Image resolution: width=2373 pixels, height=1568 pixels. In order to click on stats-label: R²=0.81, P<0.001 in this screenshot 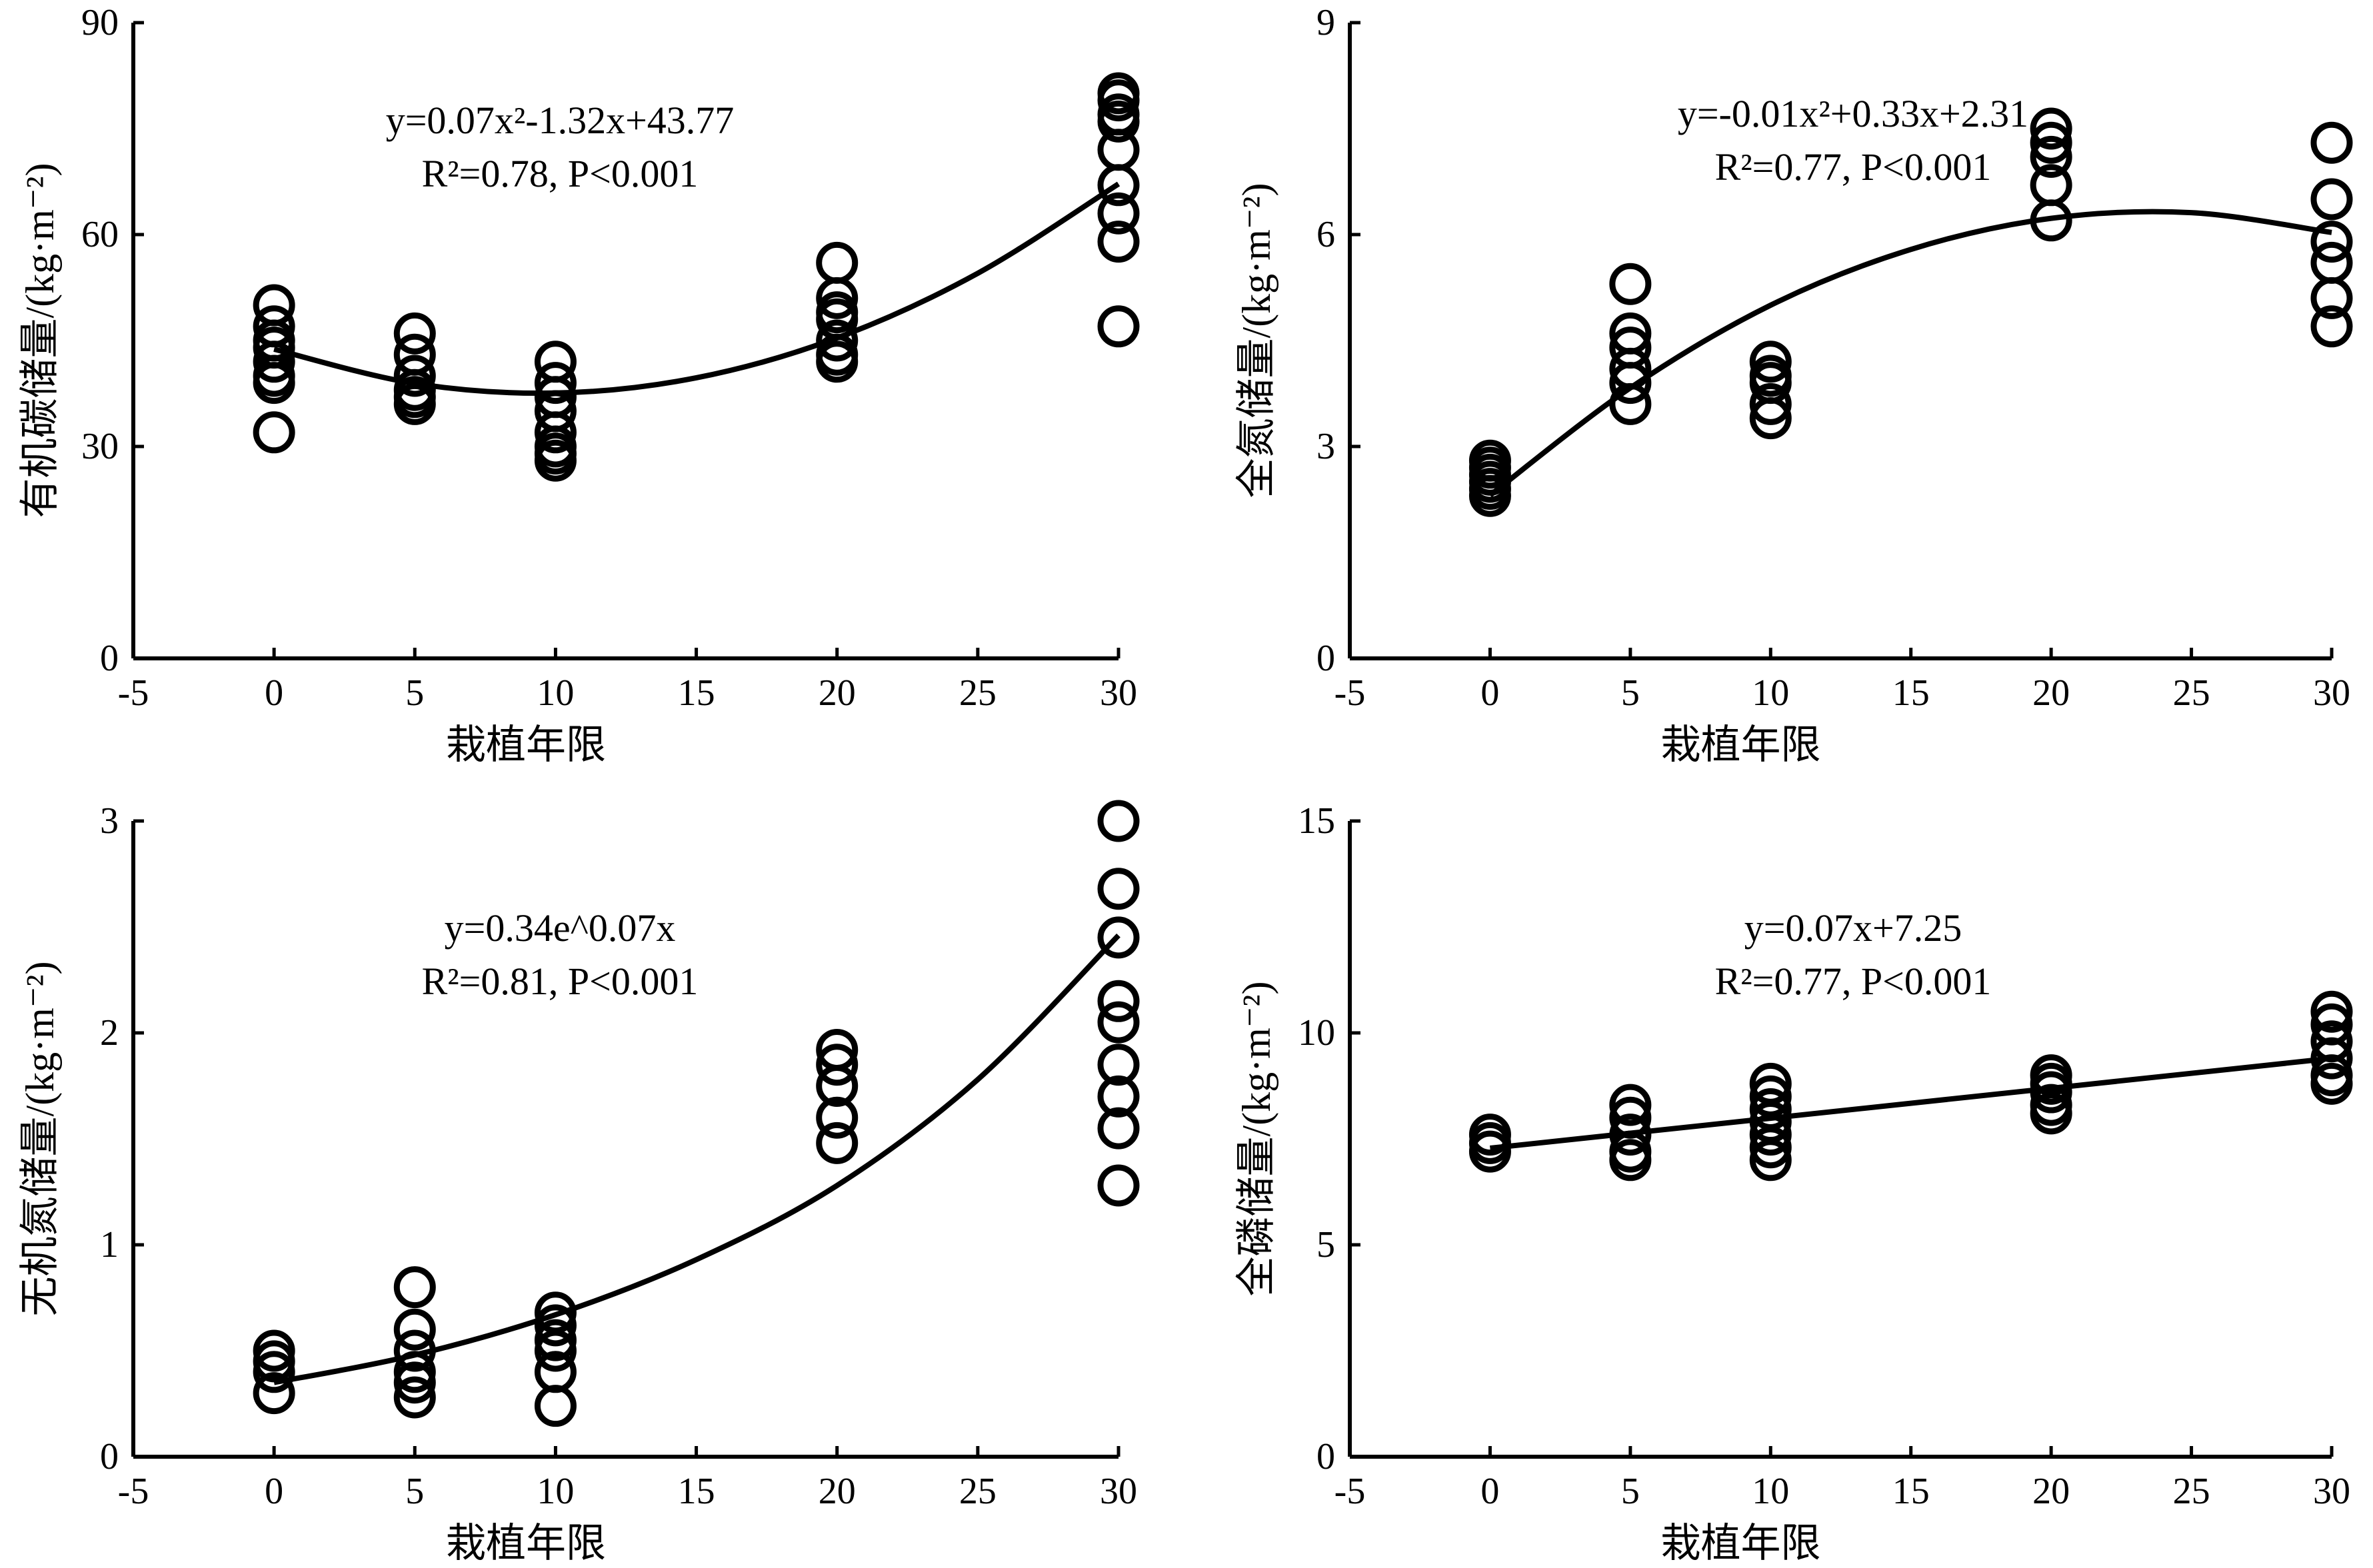, I will do `click(560, 982)`.